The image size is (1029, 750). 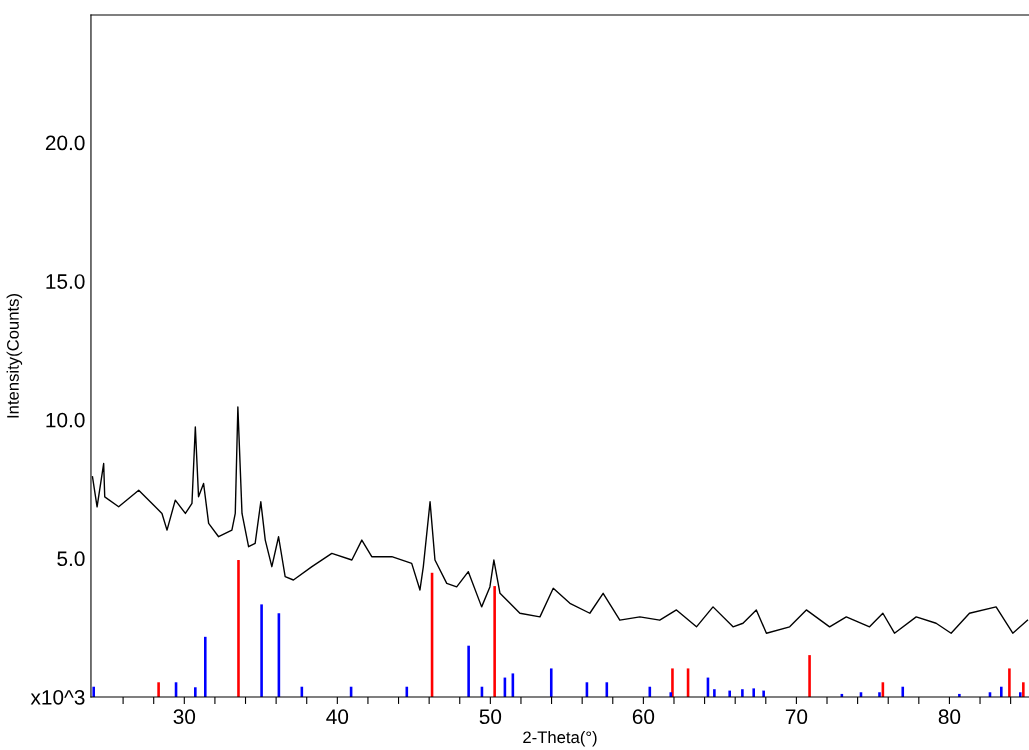 What do you see at coordinates (490, 717) in the screenshot?
I see `x-tick-label: 50` at bounding box center [490, 717].